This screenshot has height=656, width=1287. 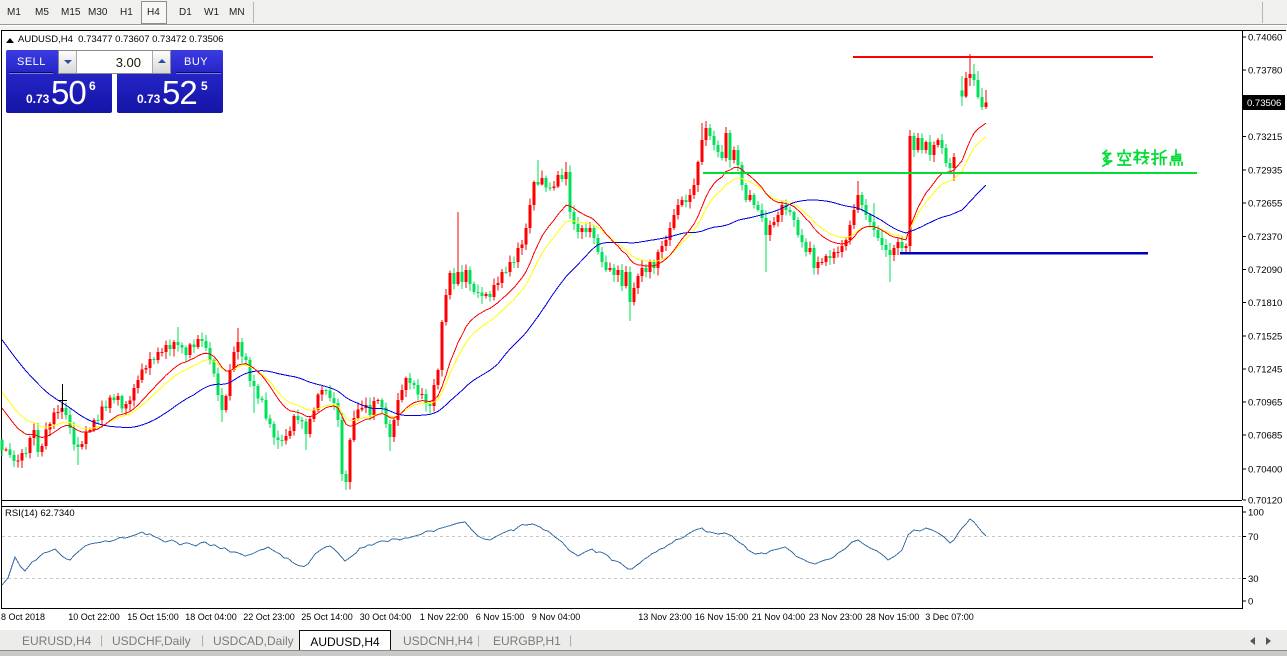 I want to click on svg-text: 100, so click(x=1256, y=513).